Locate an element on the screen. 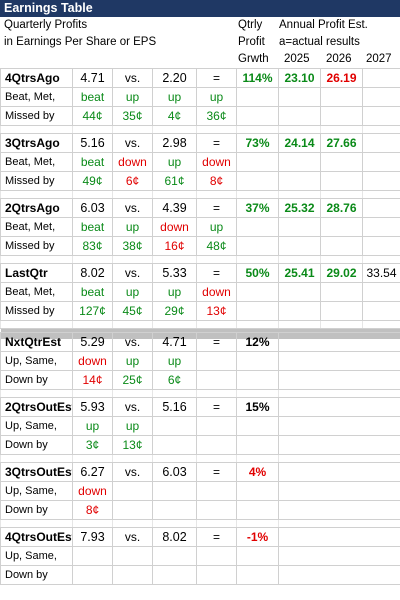 The image size is (400, 600). header-right-line1: Annual Profit Est. is located at coordinates (323, 25).